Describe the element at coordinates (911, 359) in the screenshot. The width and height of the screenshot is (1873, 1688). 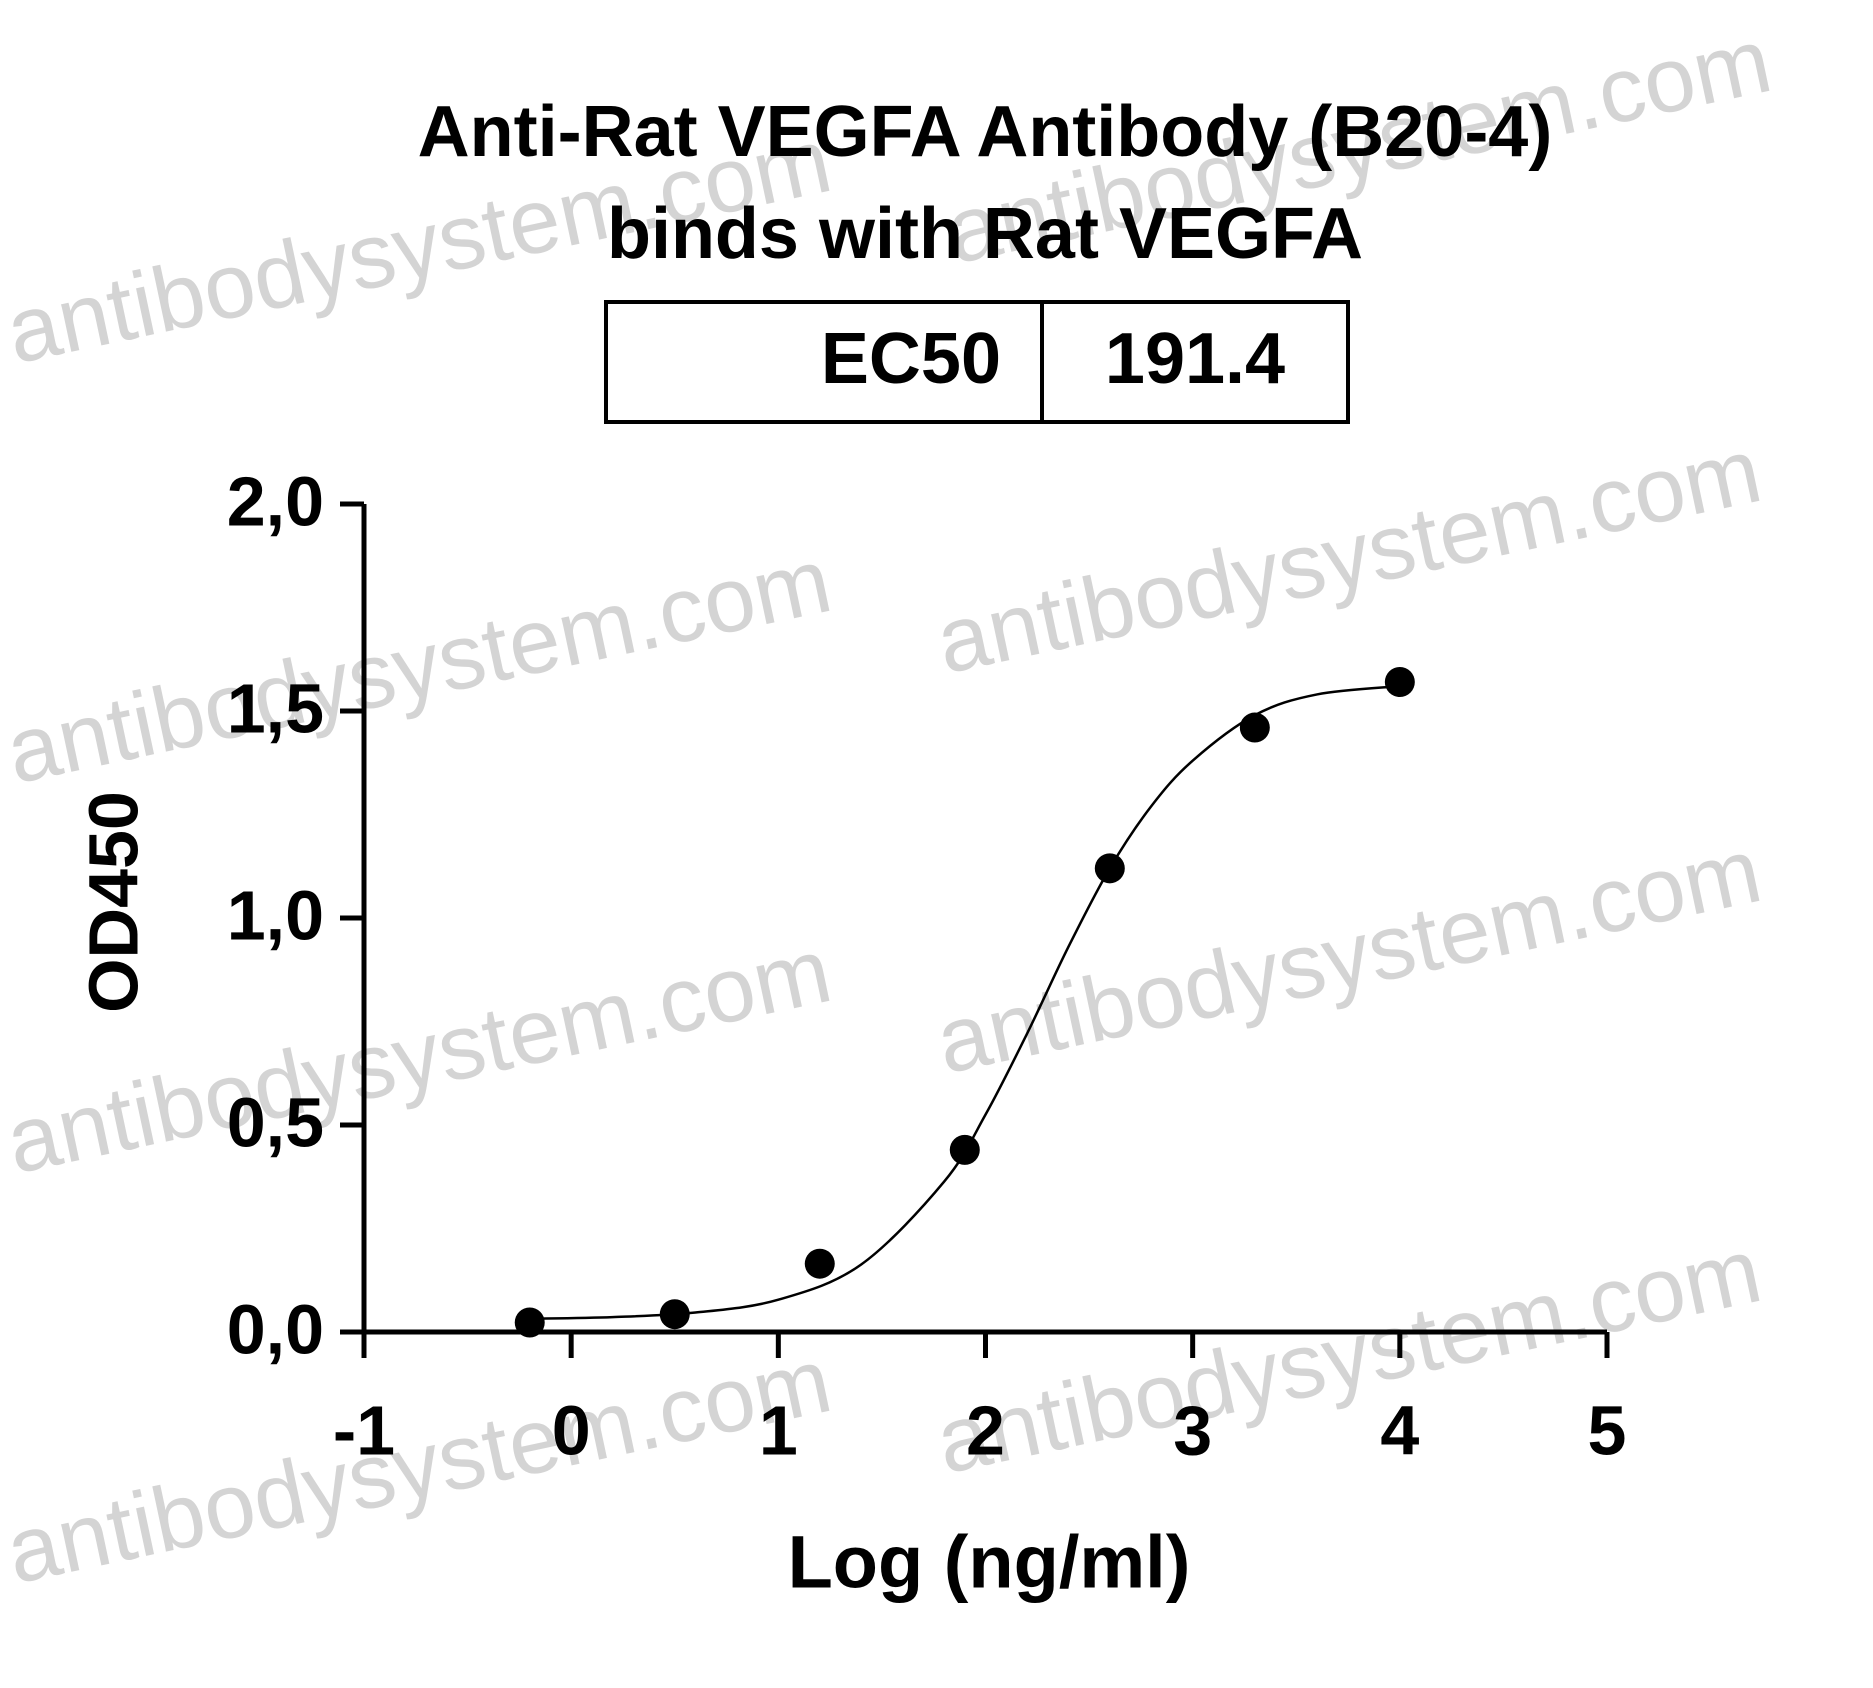
I see `table-label: EC50` at that location.